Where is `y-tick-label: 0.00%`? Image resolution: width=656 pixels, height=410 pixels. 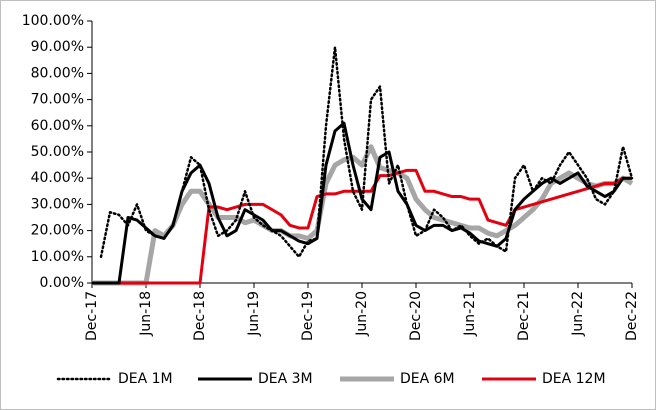
y-tick-label: 0.00% is located at coordinates (62, 283).